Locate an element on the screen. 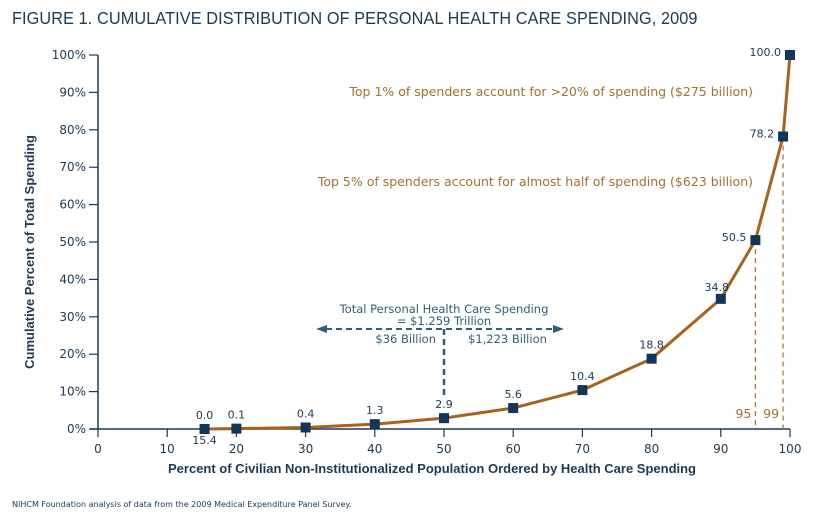  x-tick-label: 0 is located at coordinates (98, 449).